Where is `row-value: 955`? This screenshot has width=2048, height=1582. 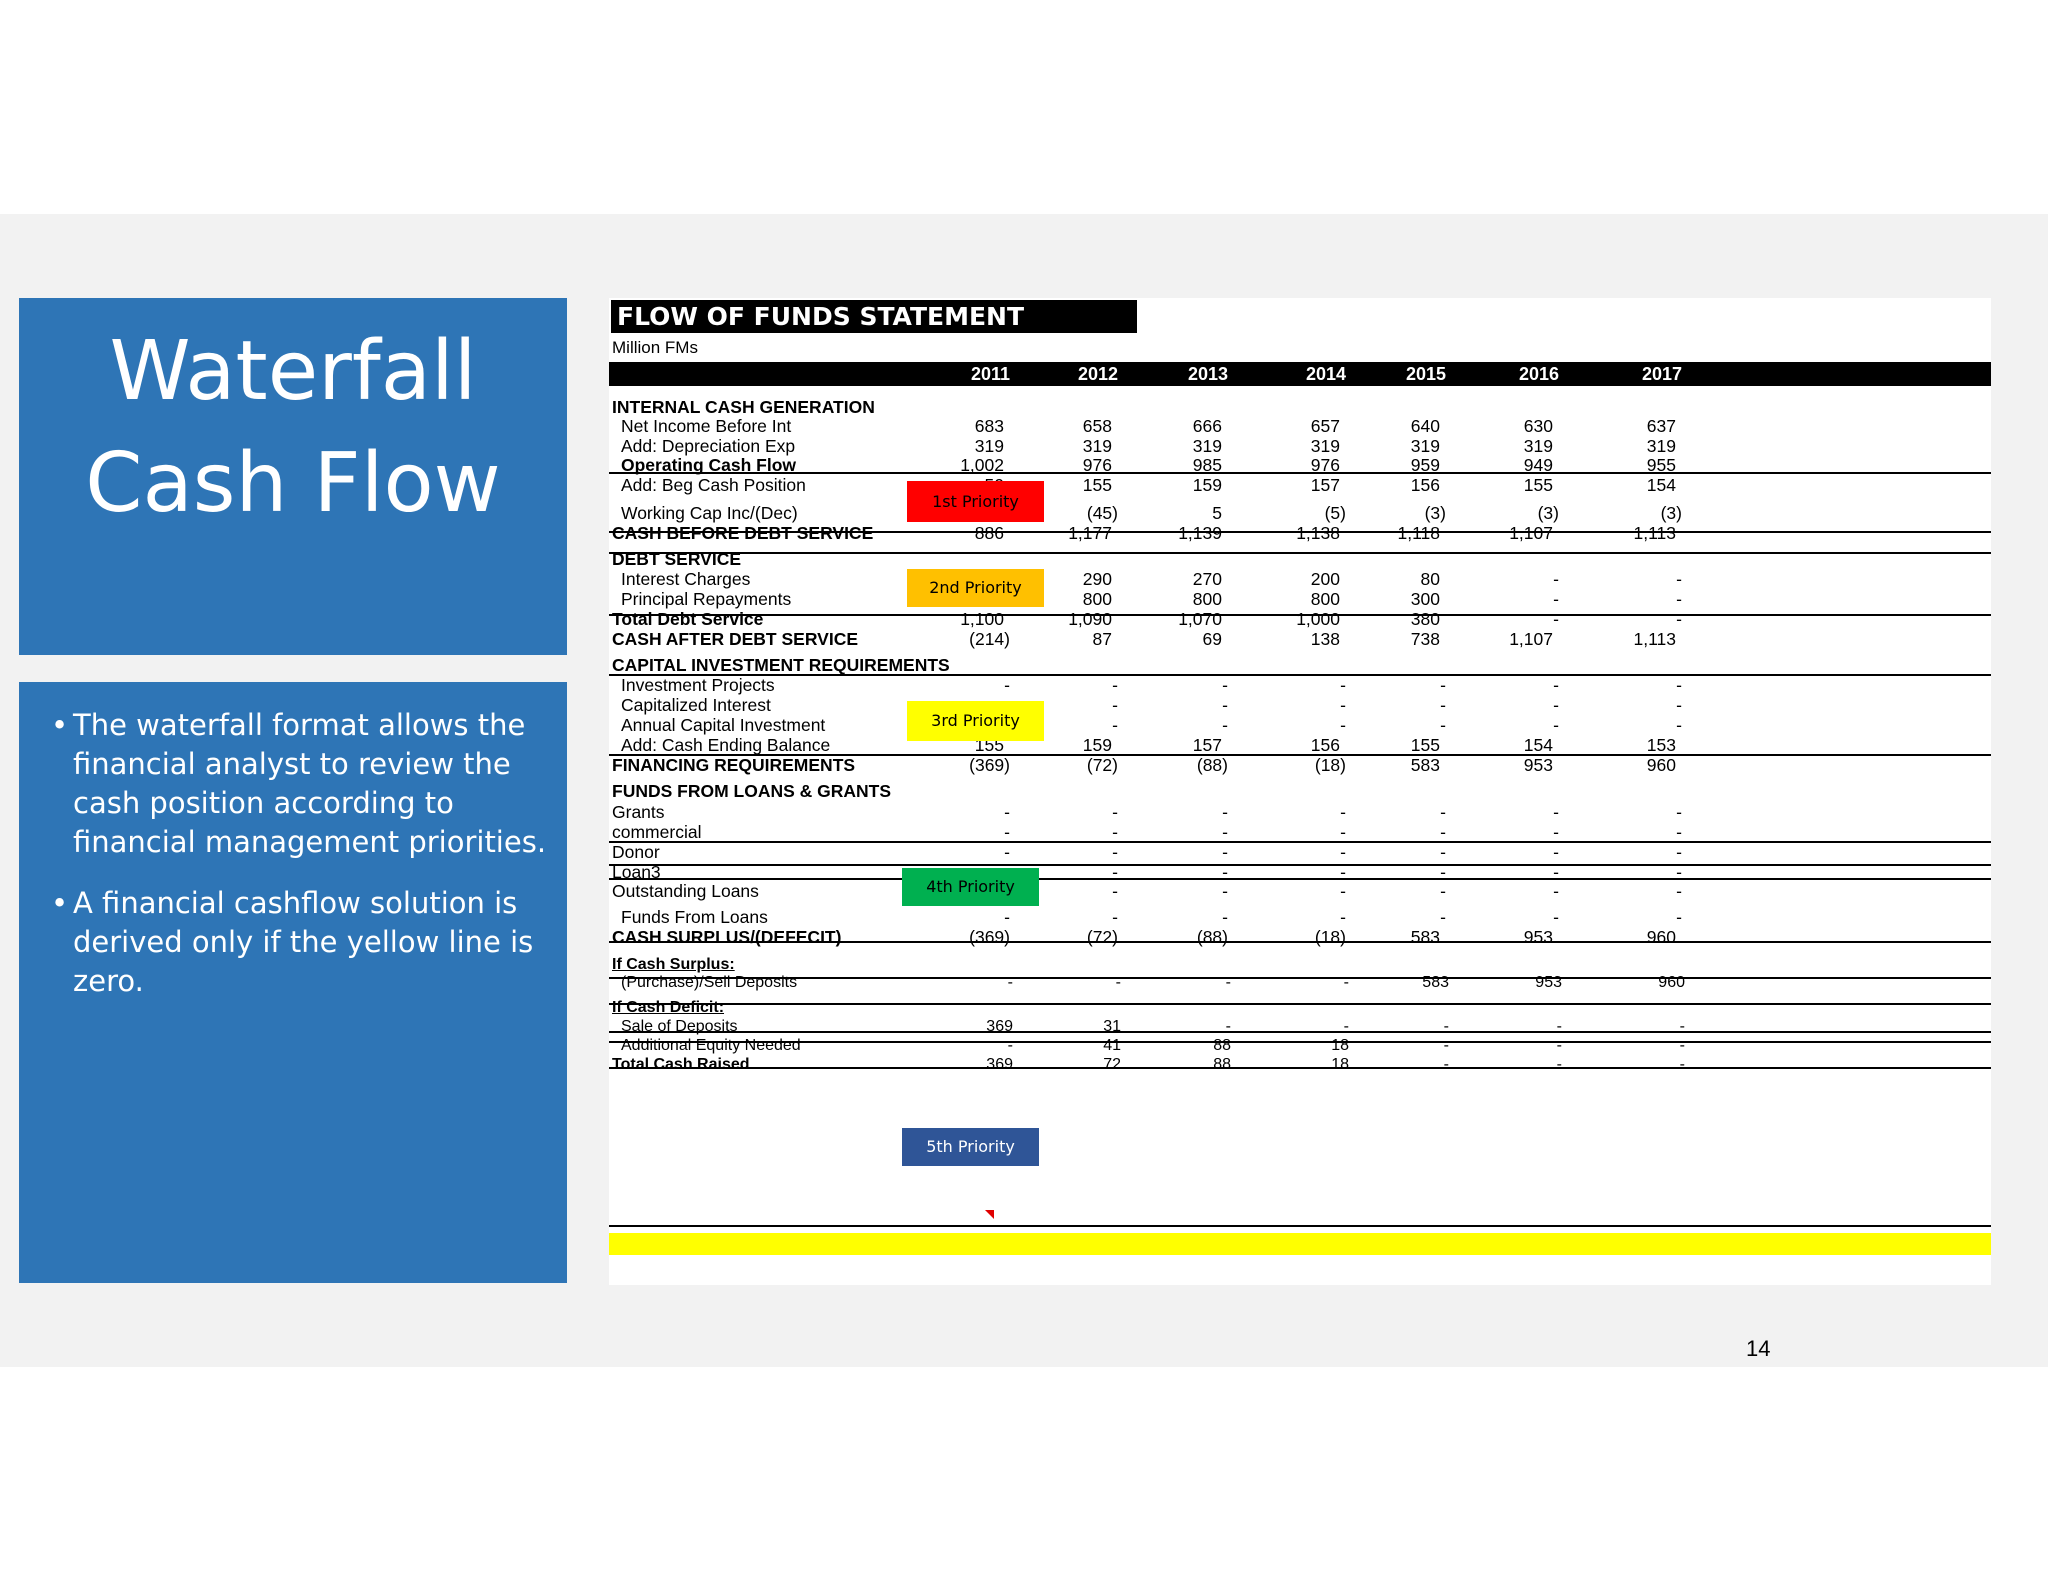 row-value: 955 is located at coordinates (1661, 465).